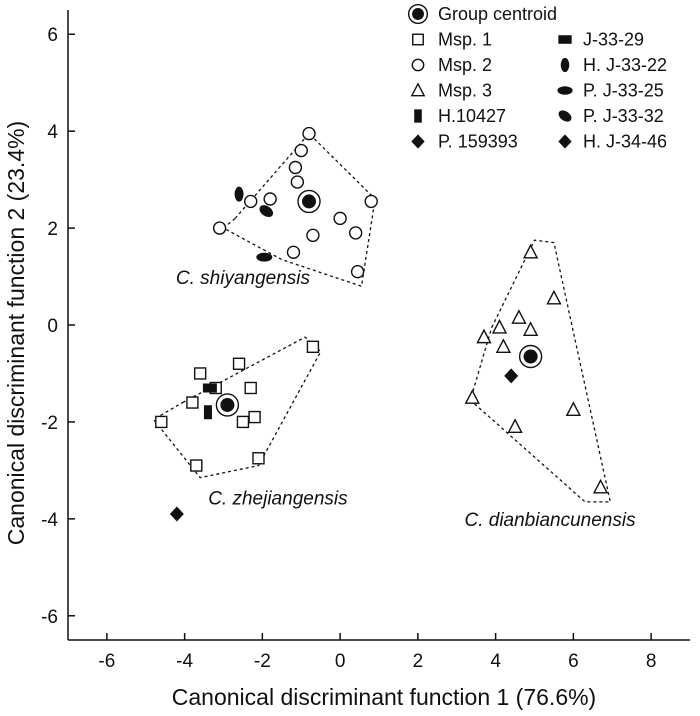  Describe the element at coordinates (623, 91) in the screenshot. I see `legend-label: P. J-33-25` at that location.